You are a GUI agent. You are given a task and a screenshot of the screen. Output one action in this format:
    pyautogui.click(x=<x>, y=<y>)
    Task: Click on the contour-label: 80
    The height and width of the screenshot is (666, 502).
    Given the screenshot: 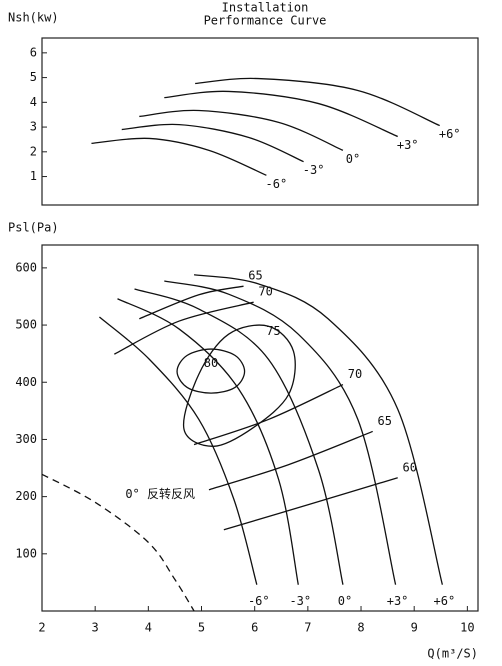 What is the action you would take?
    pyautogui.click(x=211, y=363)
    